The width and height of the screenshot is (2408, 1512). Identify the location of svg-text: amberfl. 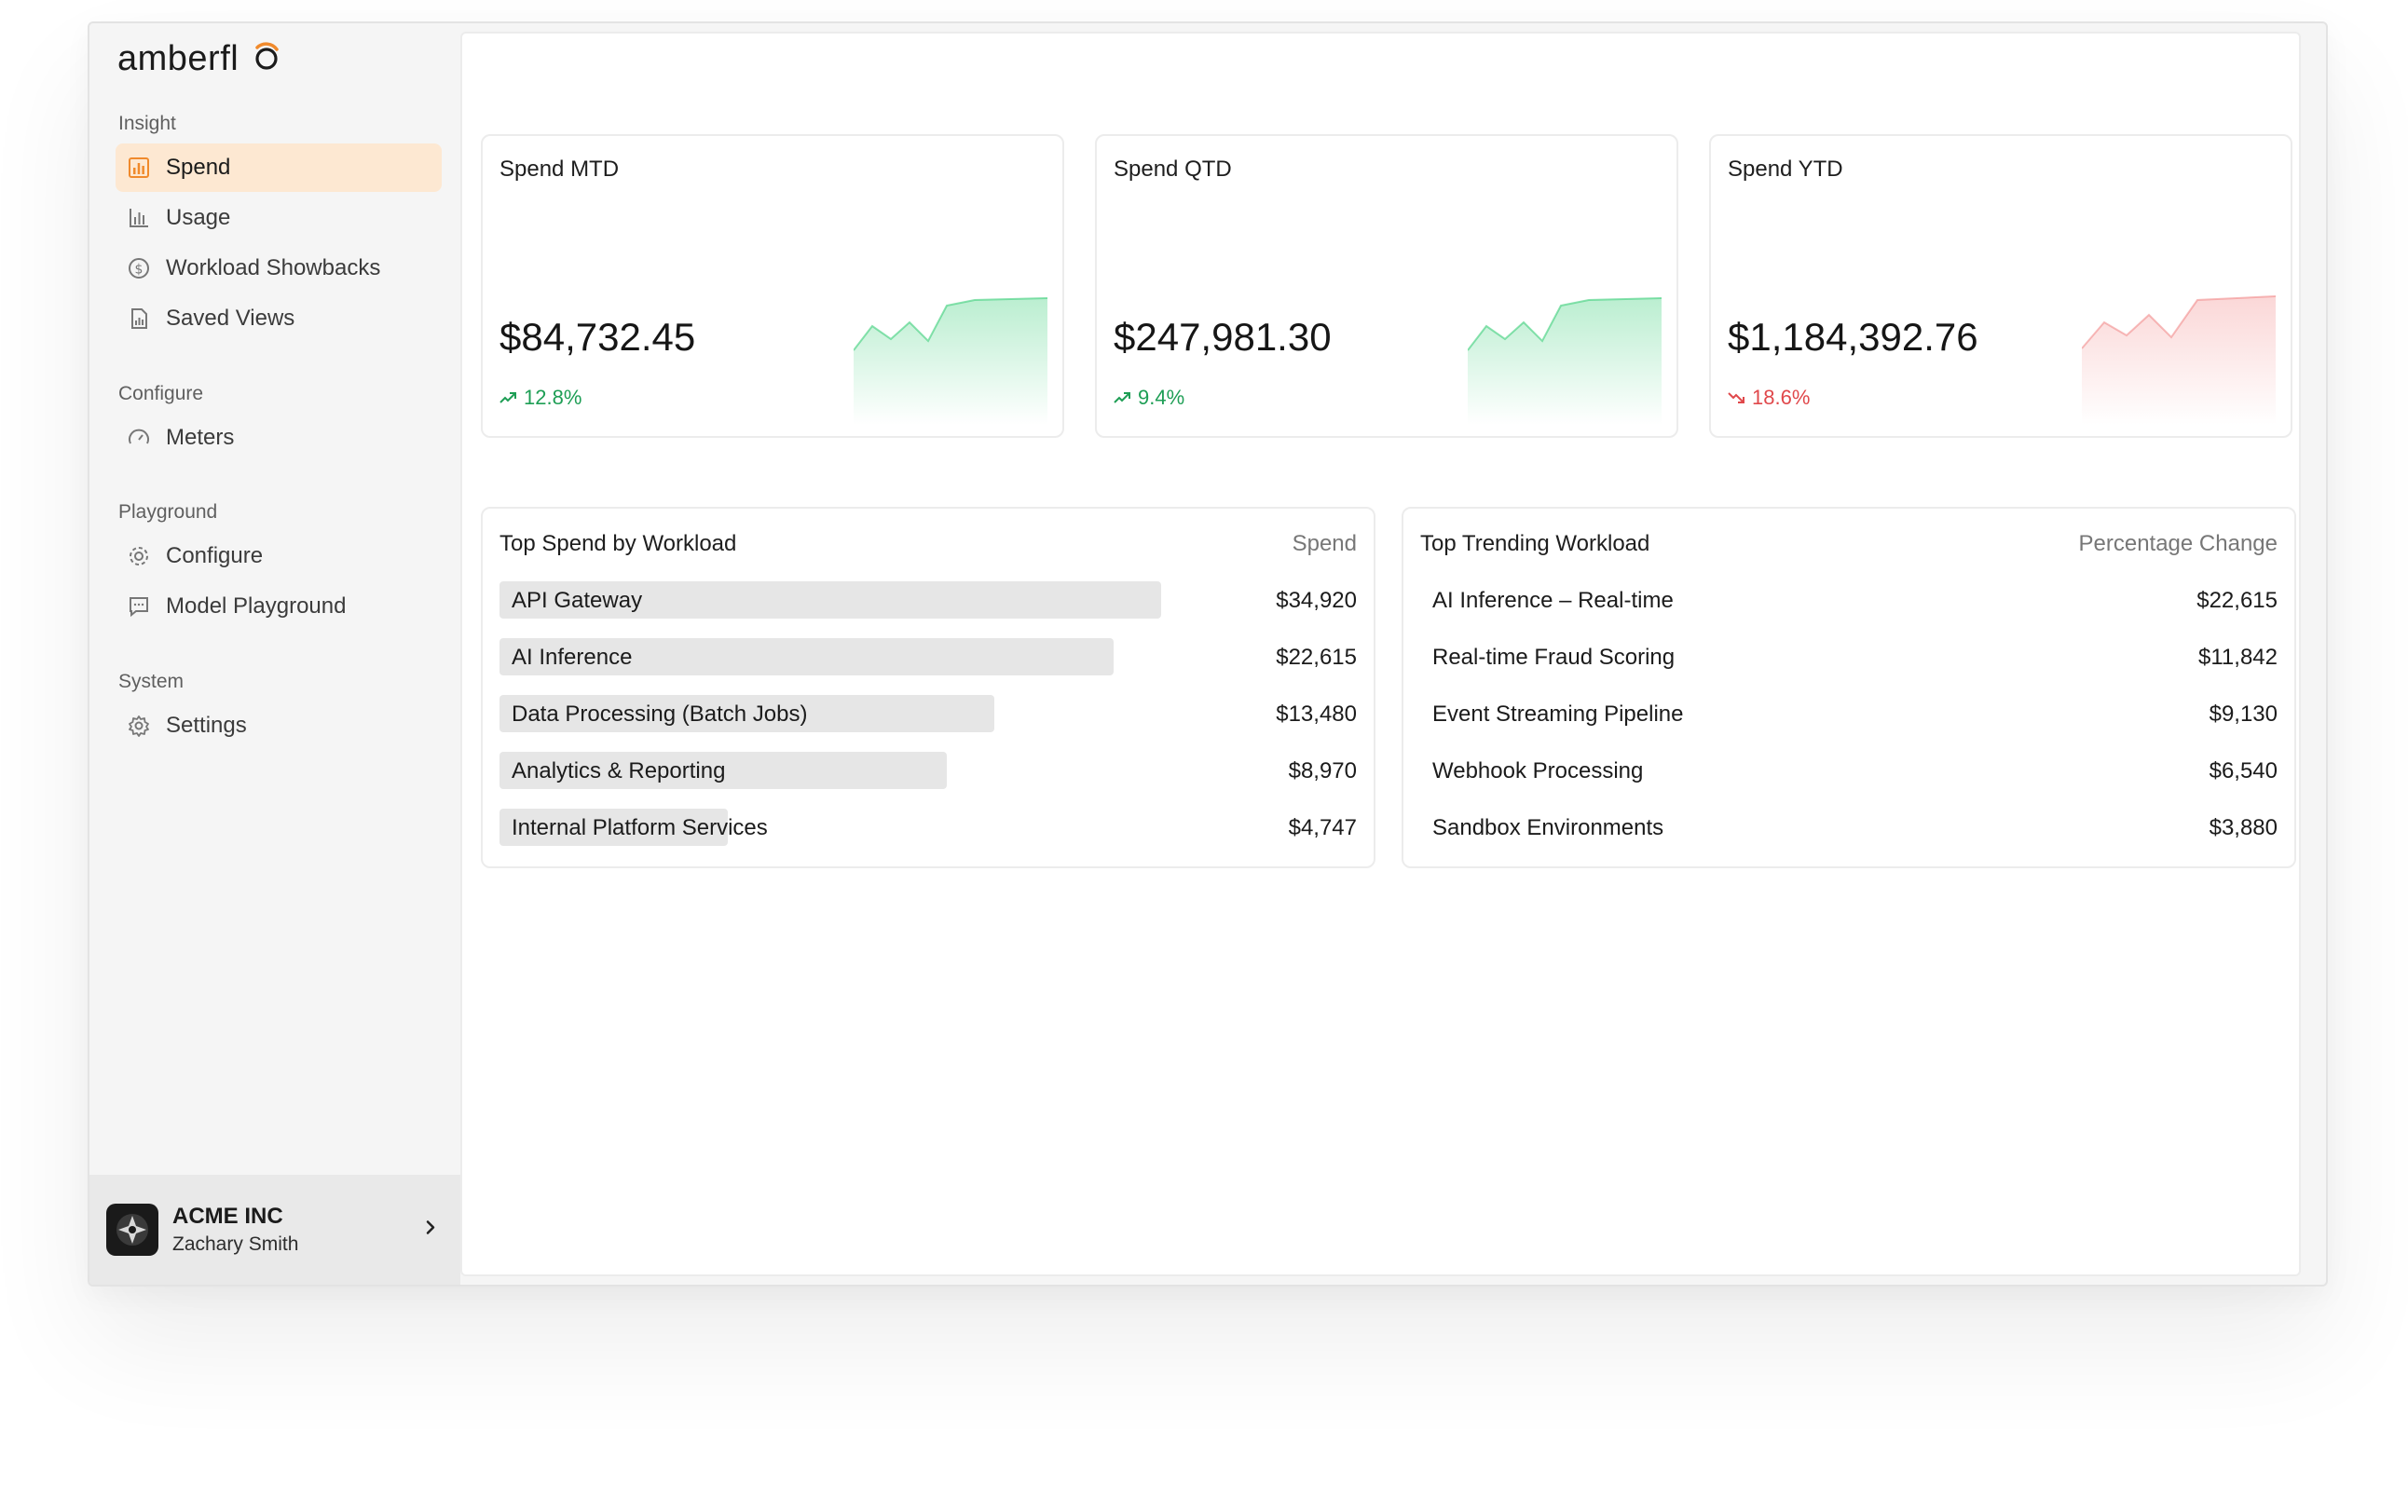
(178, 58).